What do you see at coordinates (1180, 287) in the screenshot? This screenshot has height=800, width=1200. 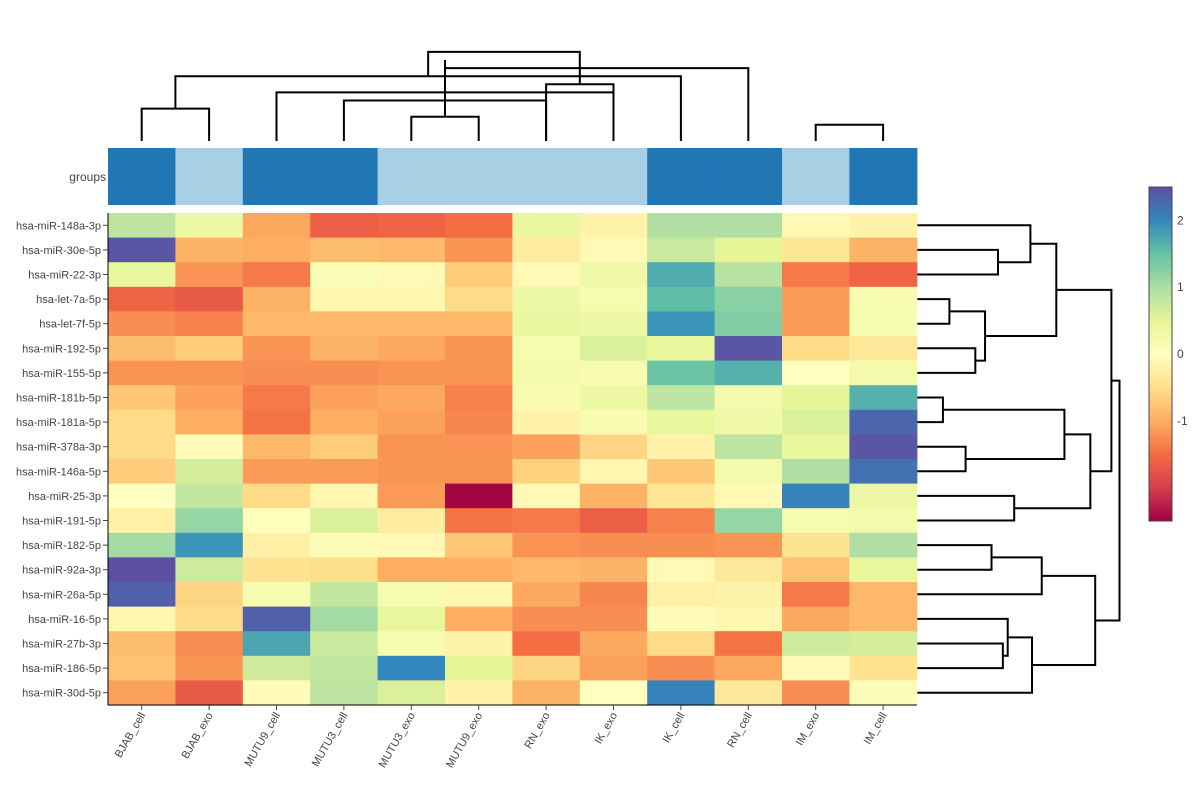 I see `colorbar-tick-label: 1` at bounding box center [1180, 287].